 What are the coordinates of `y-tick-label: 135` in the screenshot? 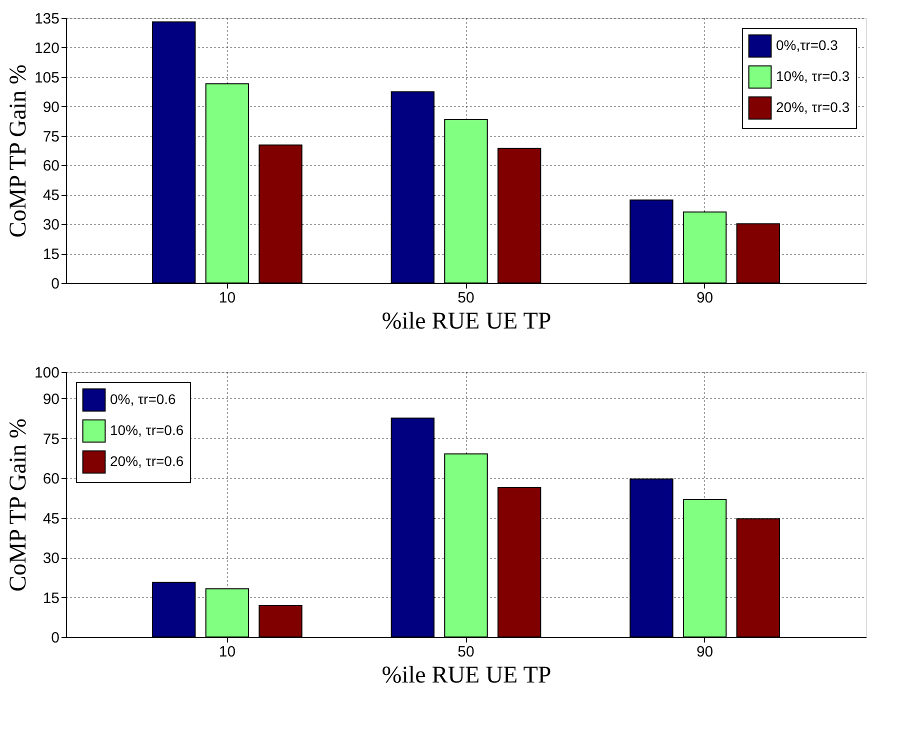 It's located at (47, 19).